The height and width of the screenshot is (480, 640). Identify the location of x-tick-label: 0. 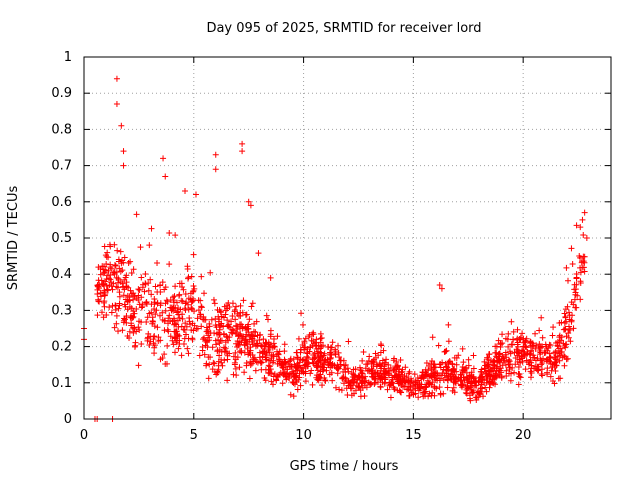
(84, 435).